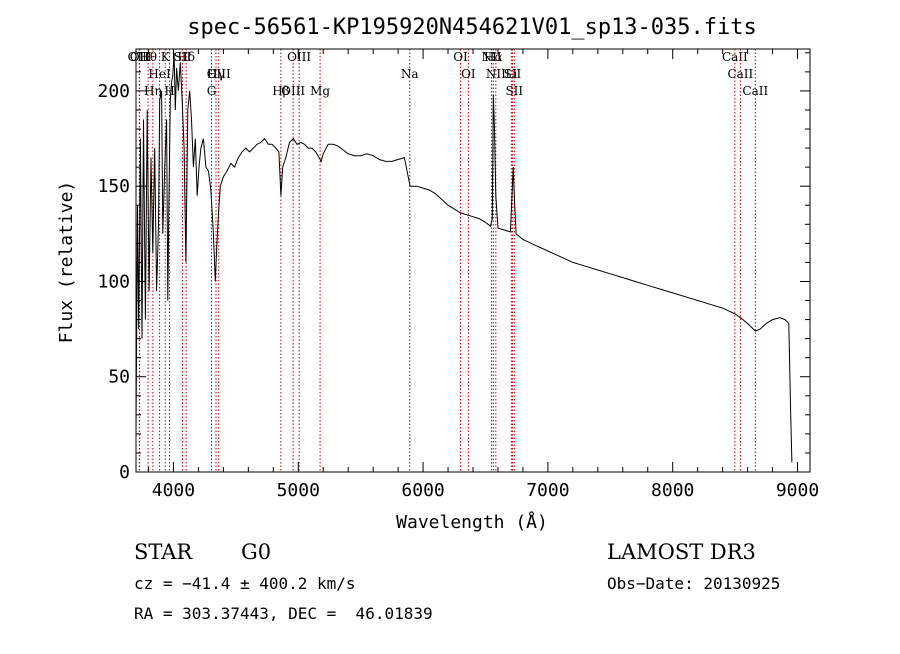  I want to click on line-marker-label: Hβ, so click(280, 91).